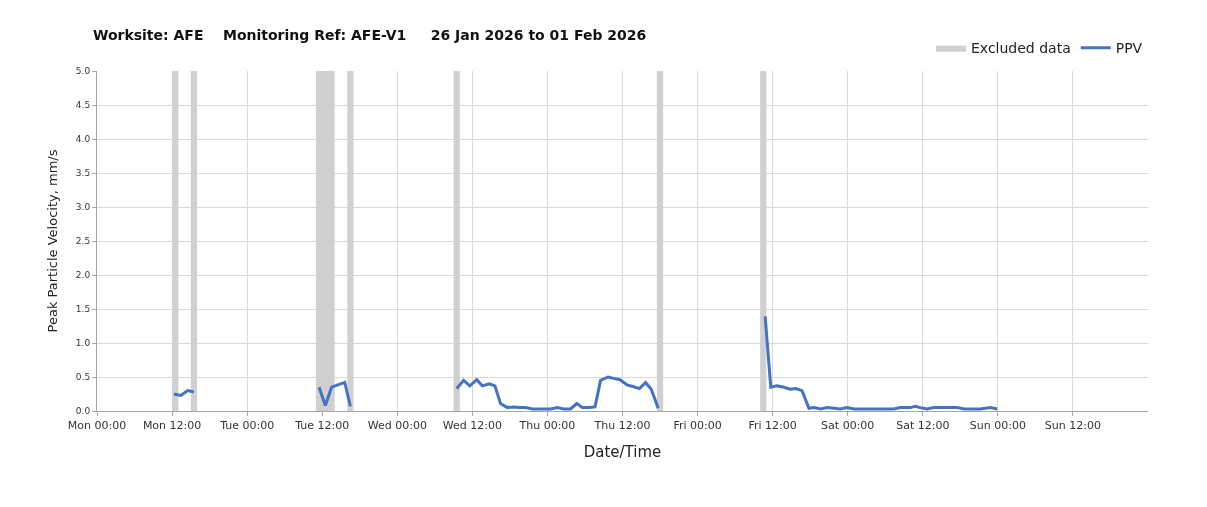 The image size is (1207, 507). What do you see at coordinates (772, 426) in the screenshot?
I see `x-tick-label: Fri 12:00` at bounding box center [772, 426].